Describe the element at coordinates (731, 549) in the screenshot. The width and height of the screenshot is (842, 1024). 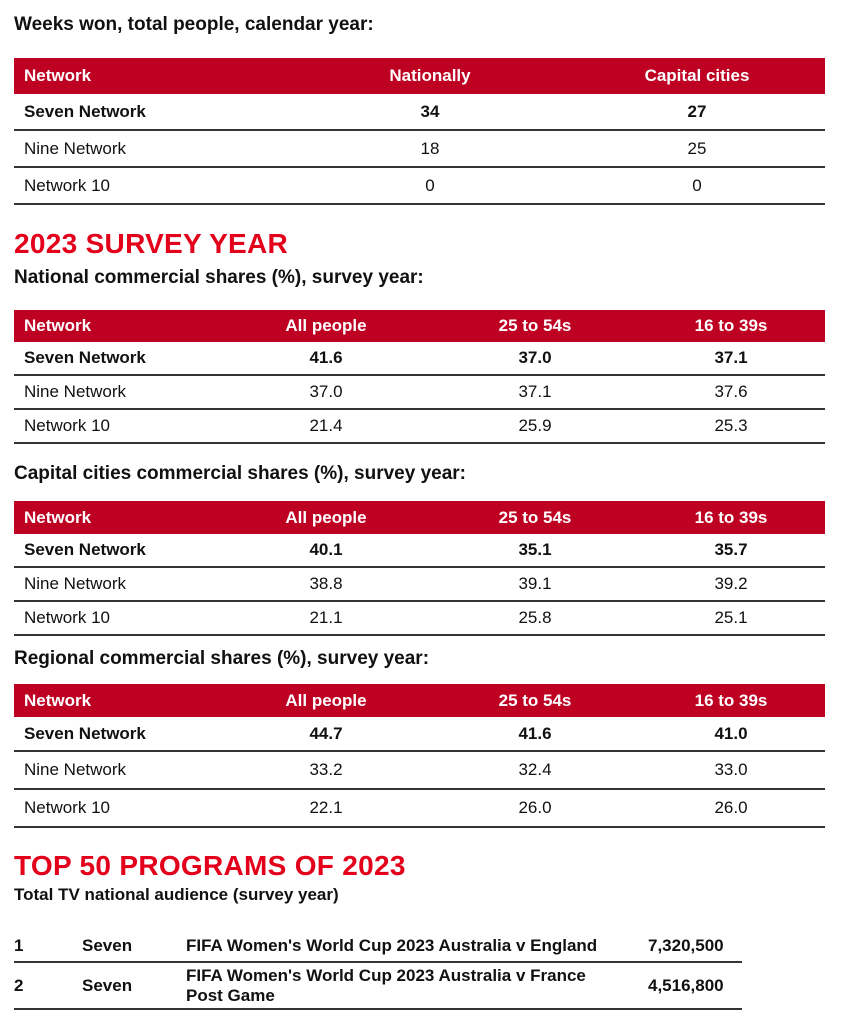
I see `table-cell: 35.7` at that location.